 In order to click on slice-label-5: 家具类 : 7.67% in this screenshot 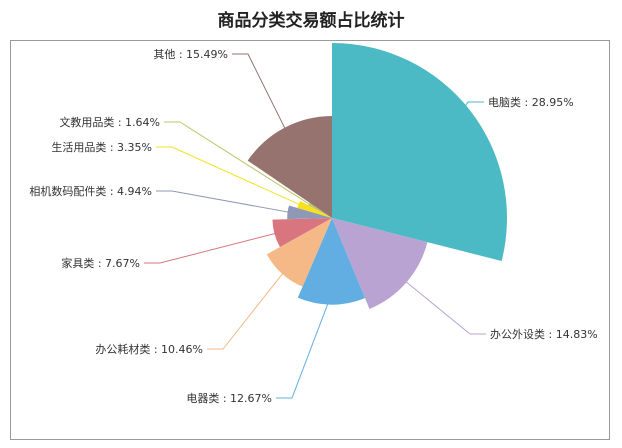, I will do `click(100, 263)`.